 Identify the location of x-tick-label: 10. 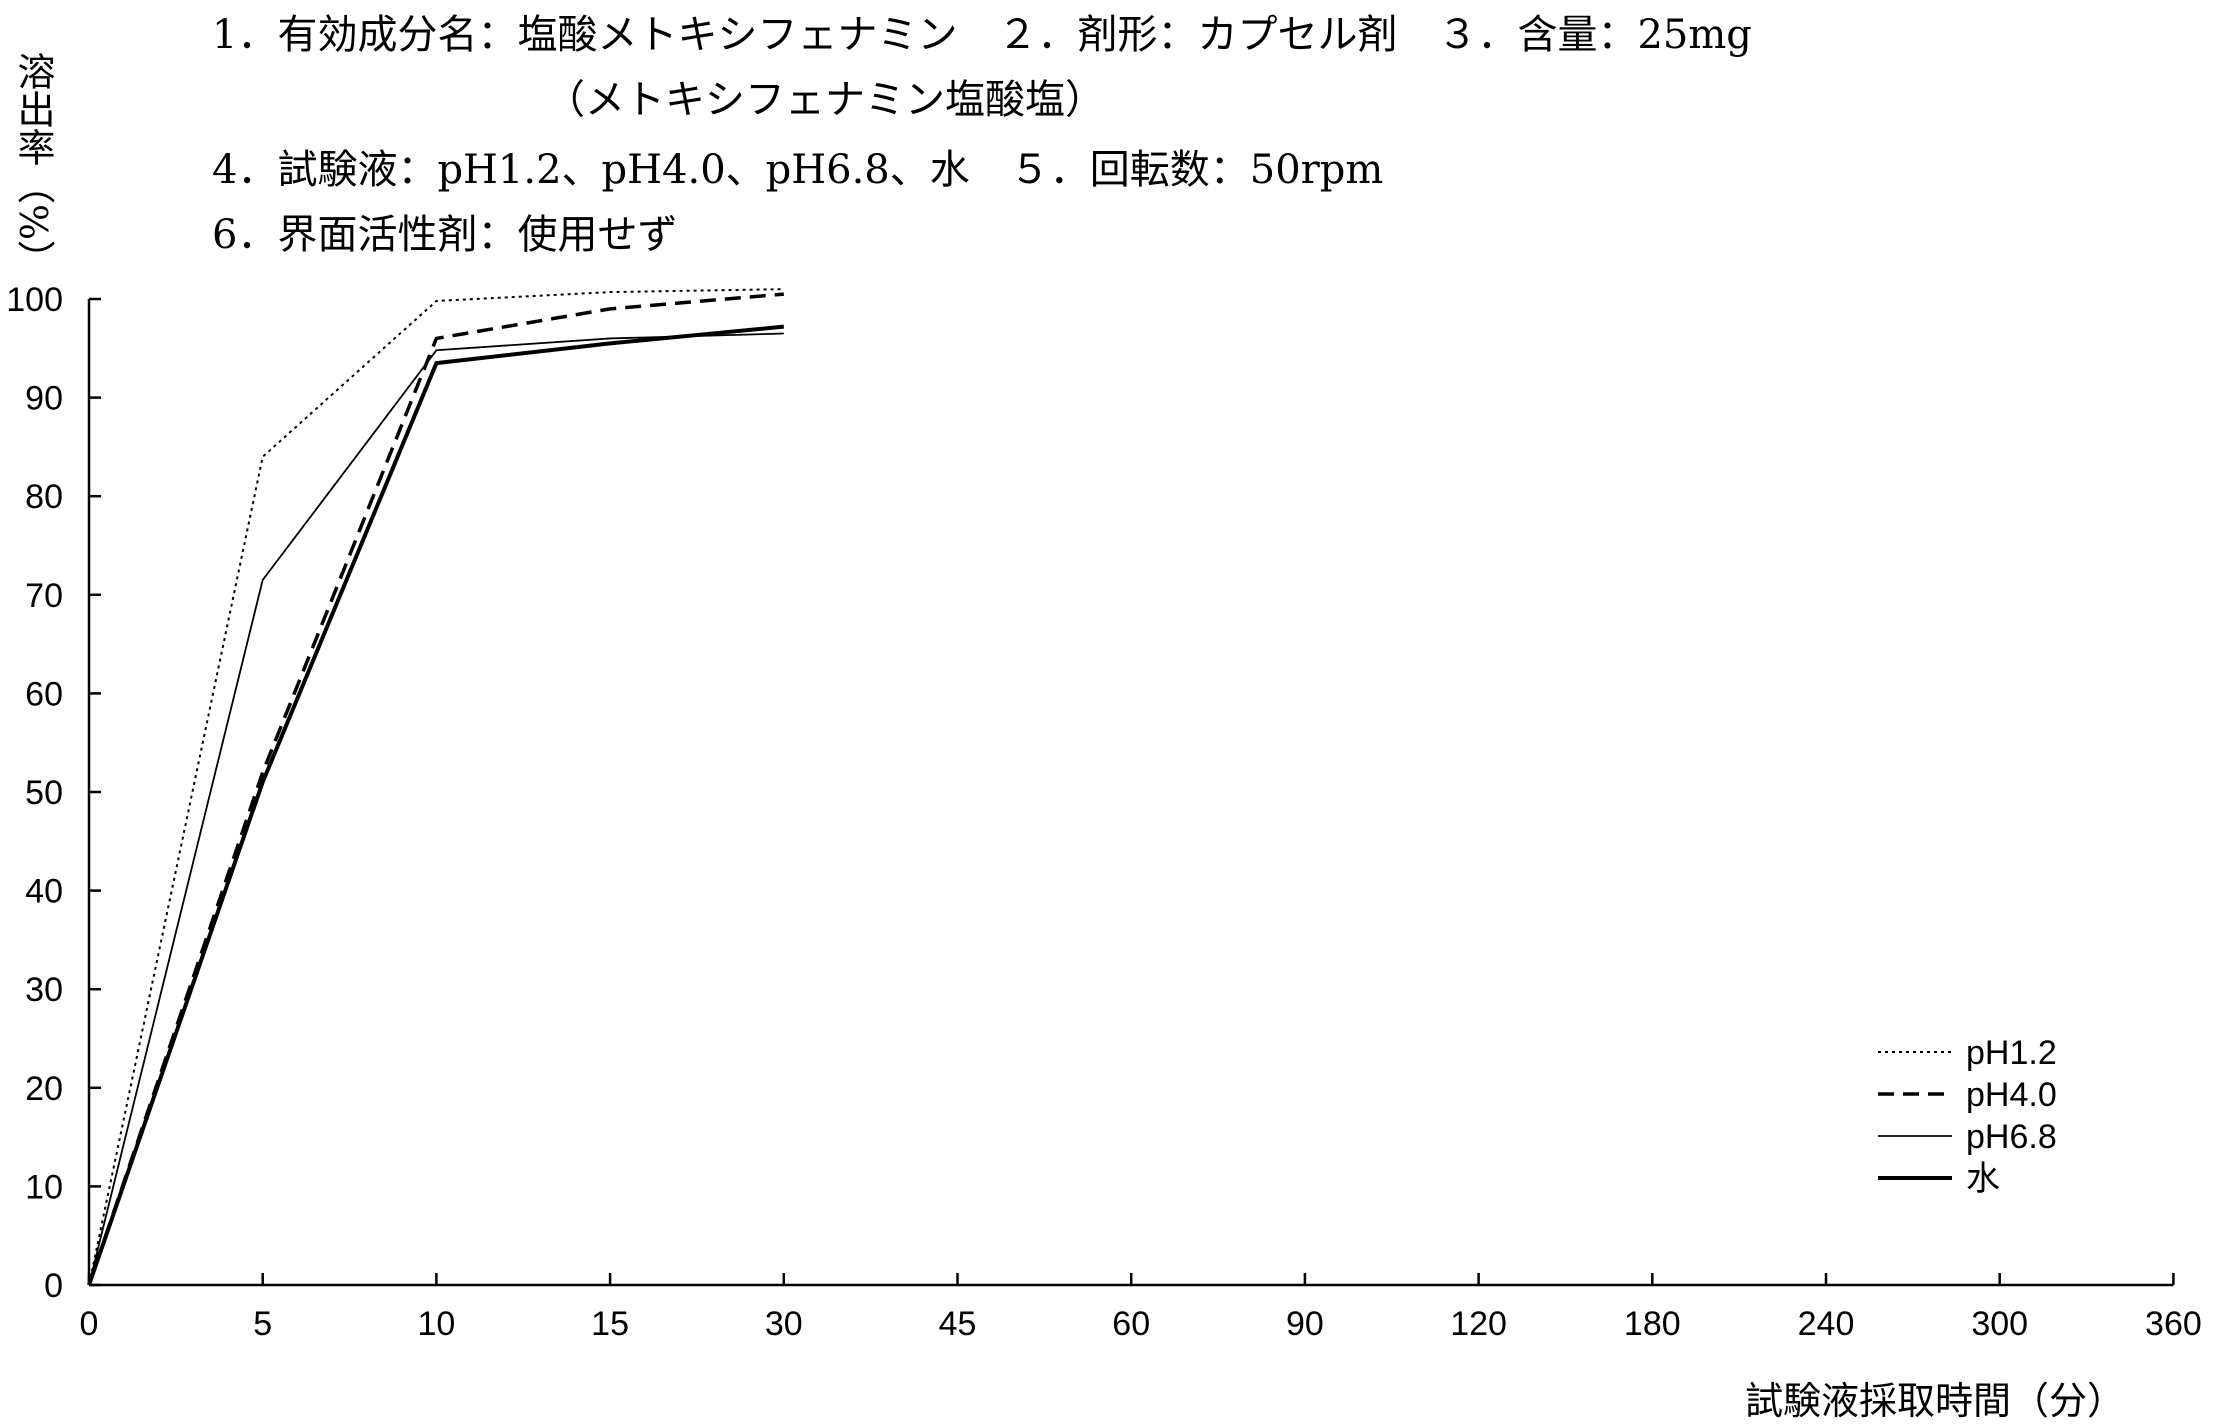
(436, 1324).